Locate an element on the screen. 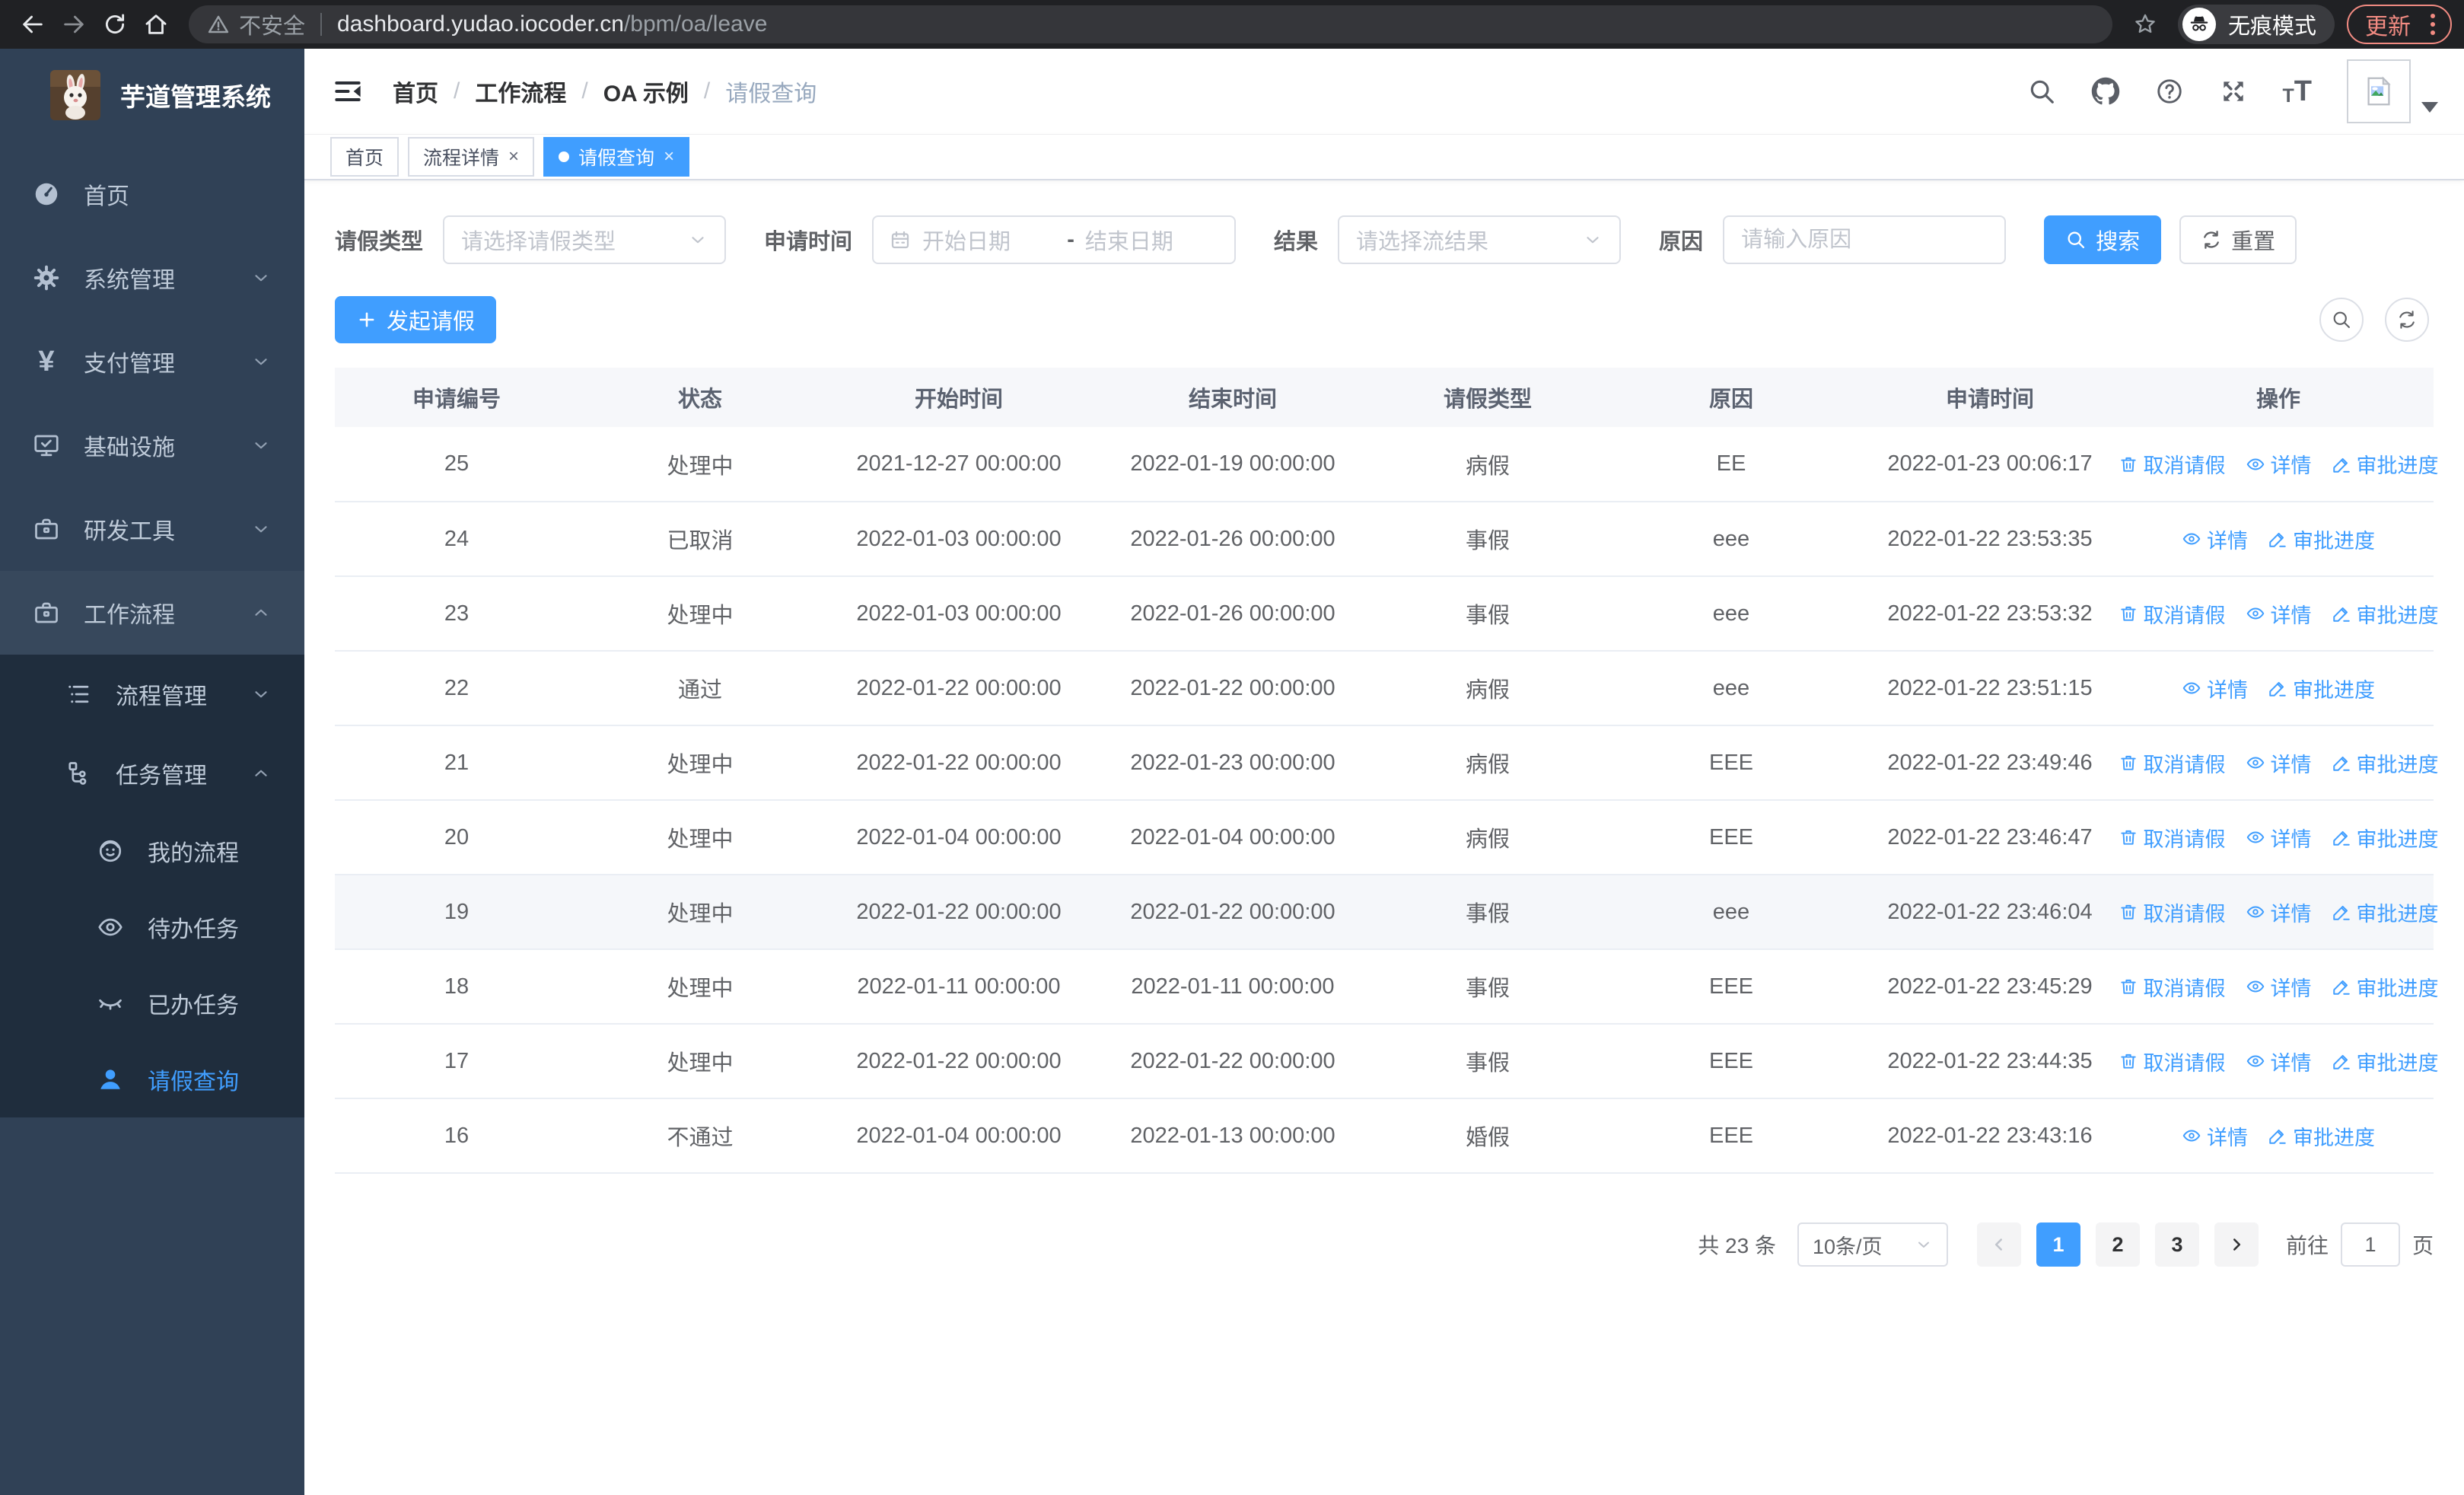  cell-end_time: 2022-01-04 00:00:00 is located at coordinates (1233, 838).